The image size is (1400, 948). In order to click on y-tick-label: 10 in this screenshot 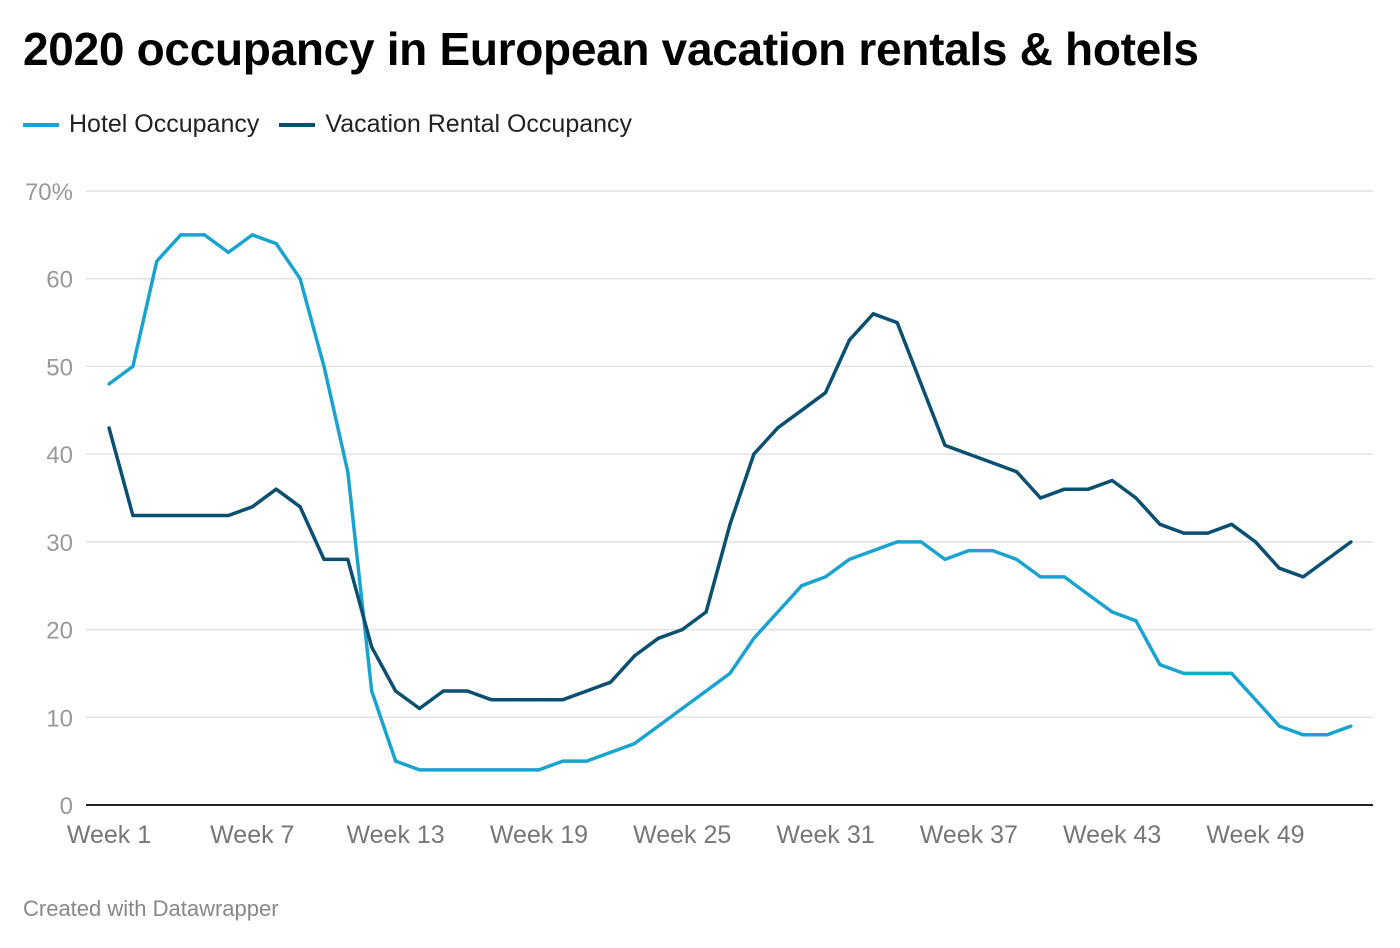, I will do `click(59, 718)`.